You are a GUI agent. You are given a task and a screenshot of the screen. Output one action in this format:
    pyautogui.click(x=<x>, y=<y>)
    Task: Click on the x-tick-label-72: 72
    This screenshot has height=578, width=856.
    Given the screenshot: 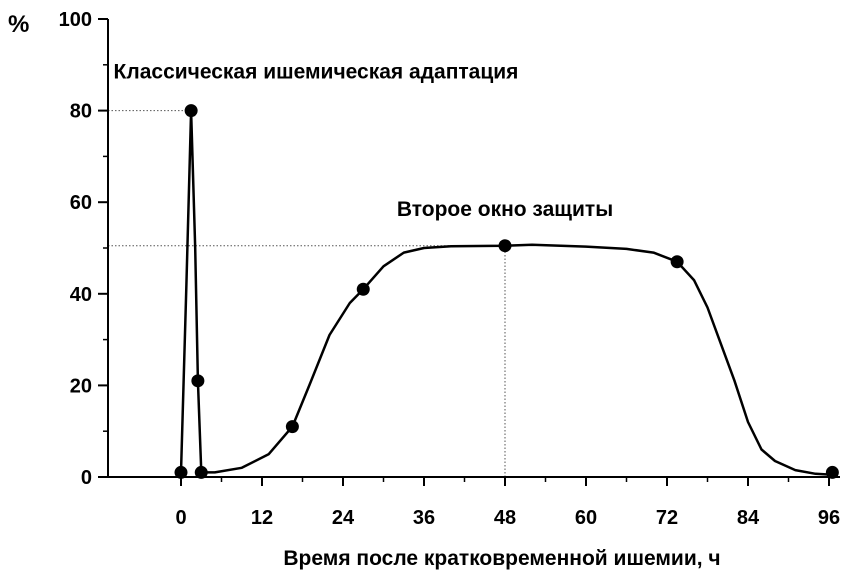 What is the action you would take?
    pyautogui.click(x=667, y=518)
    